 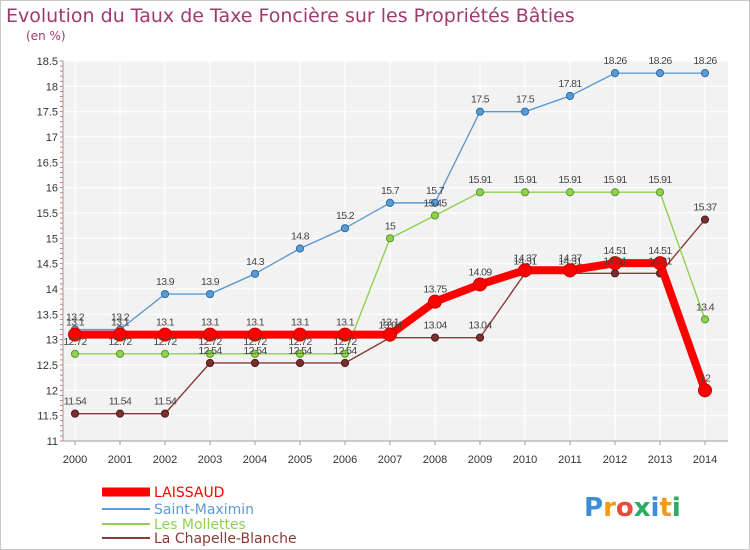 I want to click on data-label-saint-maximin: 17.81, so click(x=570, y=84).